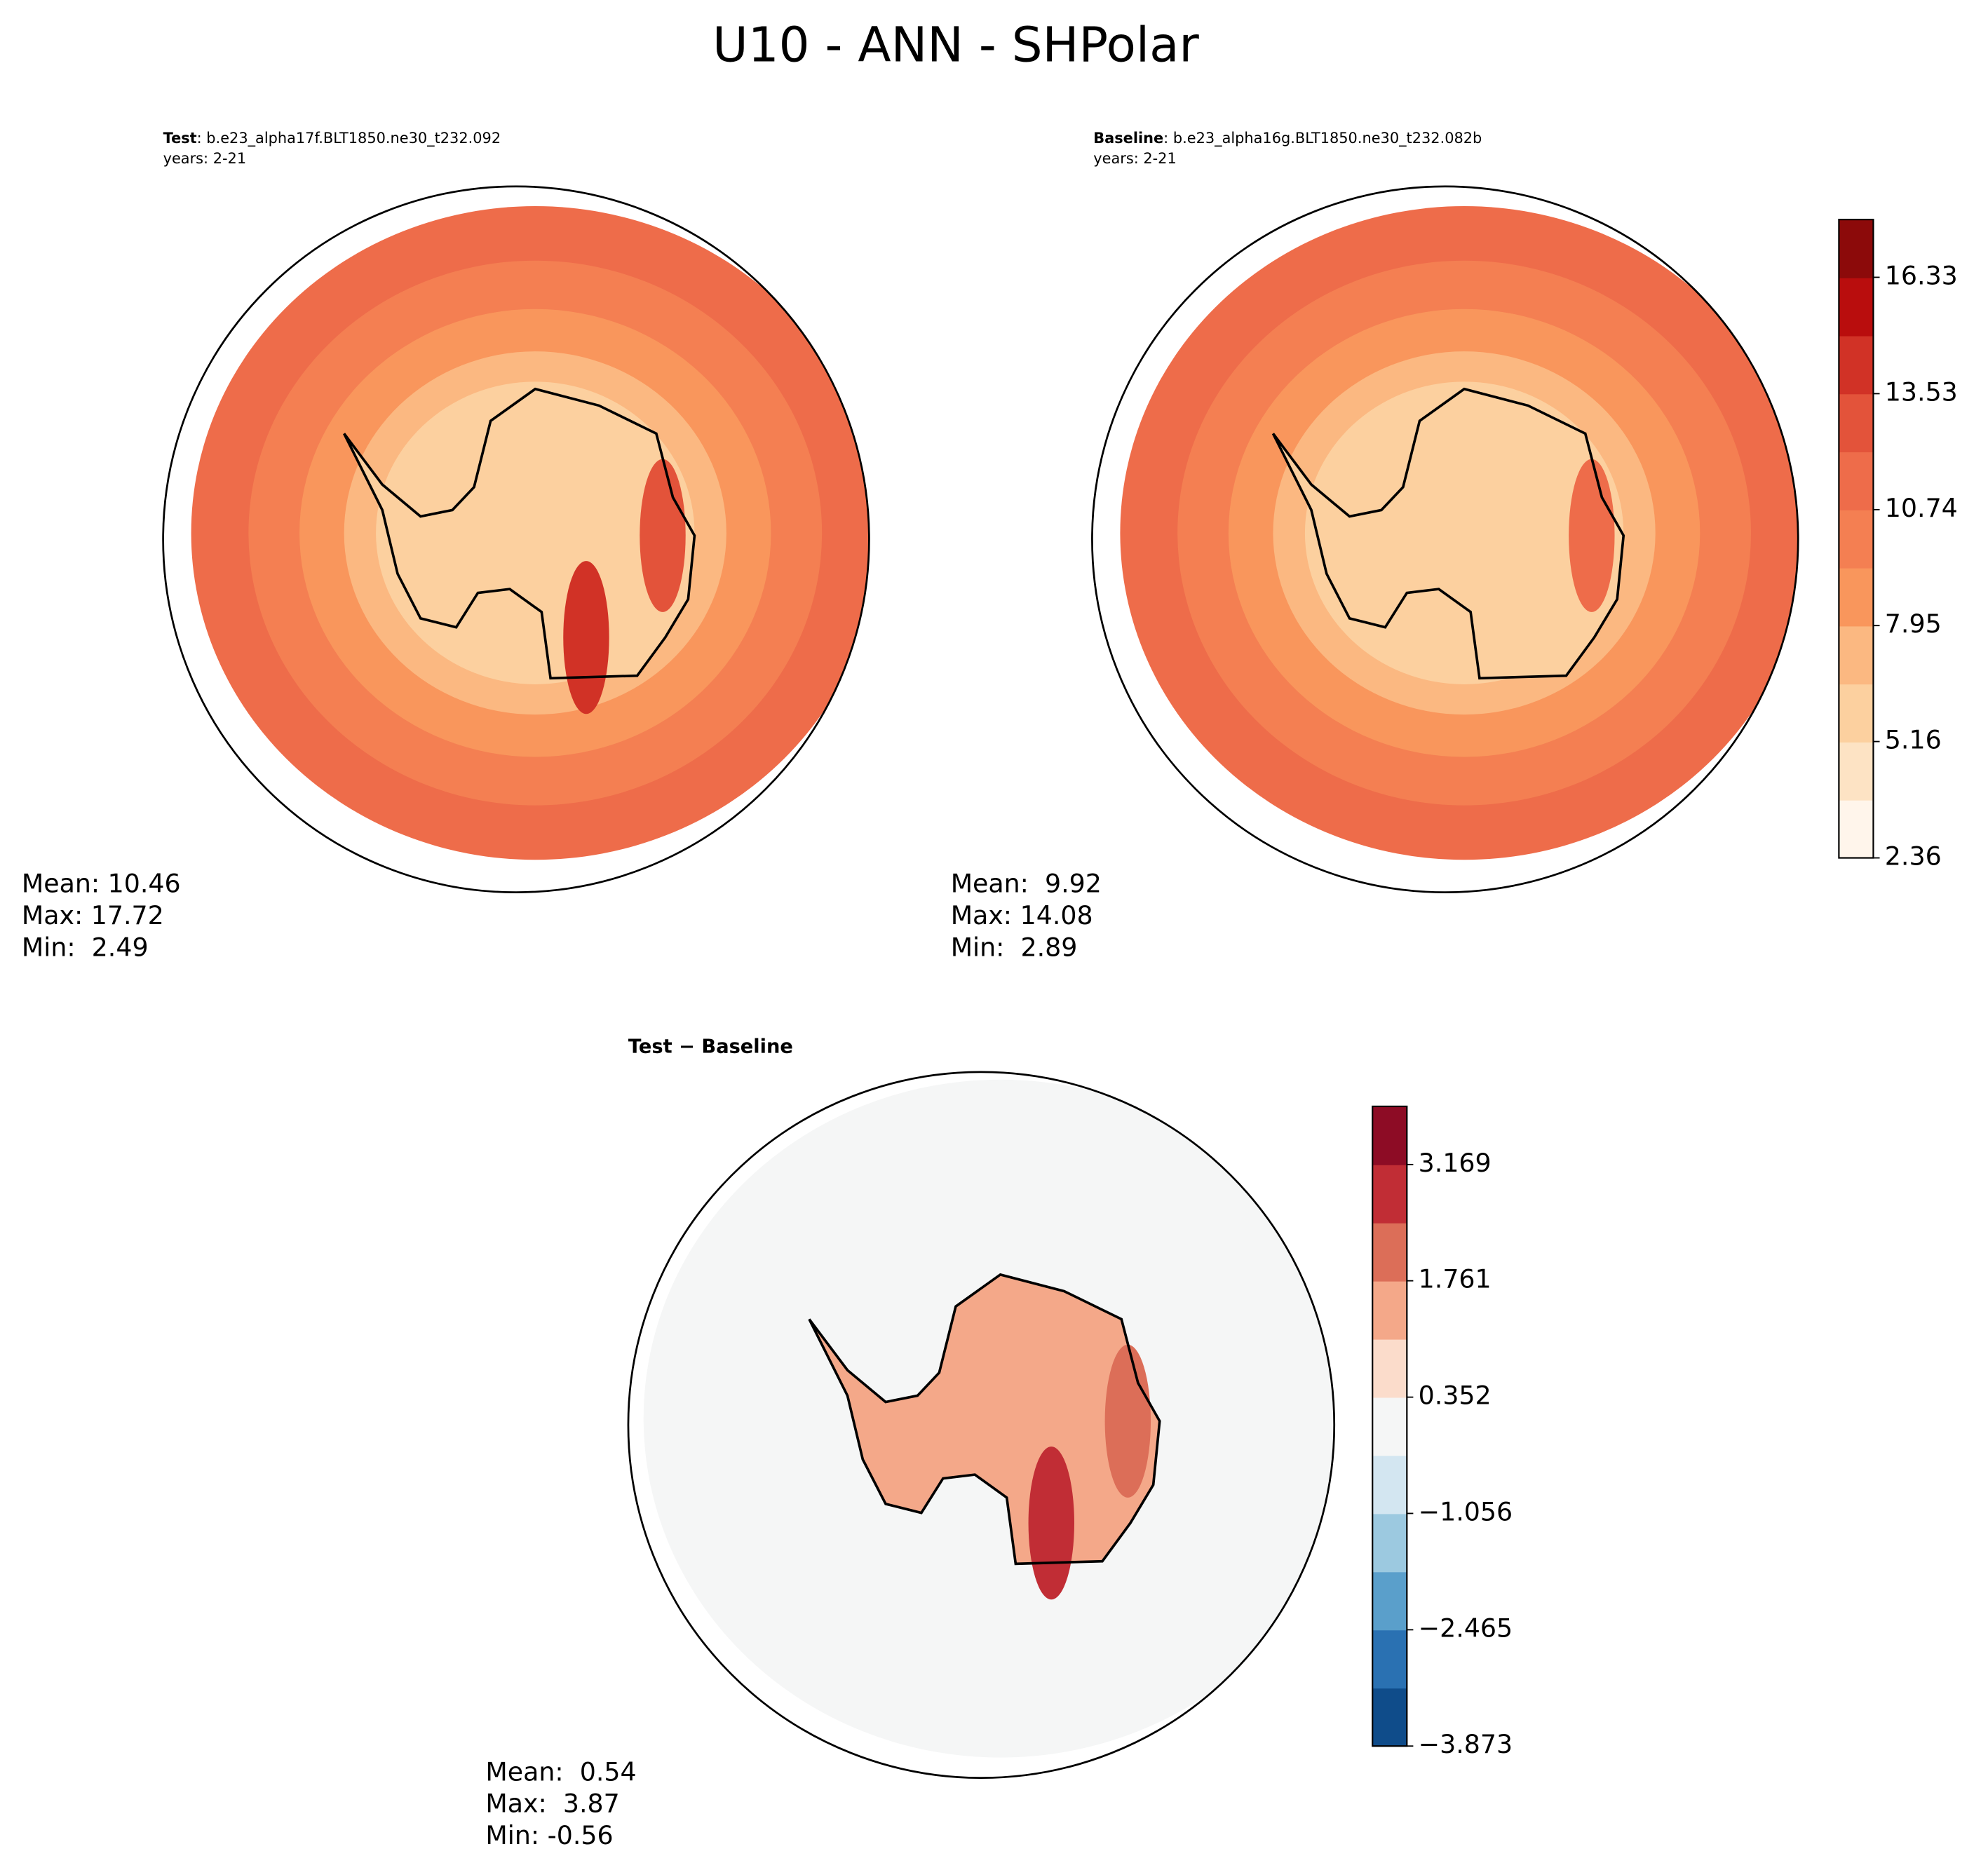  I want to click on colorbar-tick-label: 0.352, so click(1455, 1396).